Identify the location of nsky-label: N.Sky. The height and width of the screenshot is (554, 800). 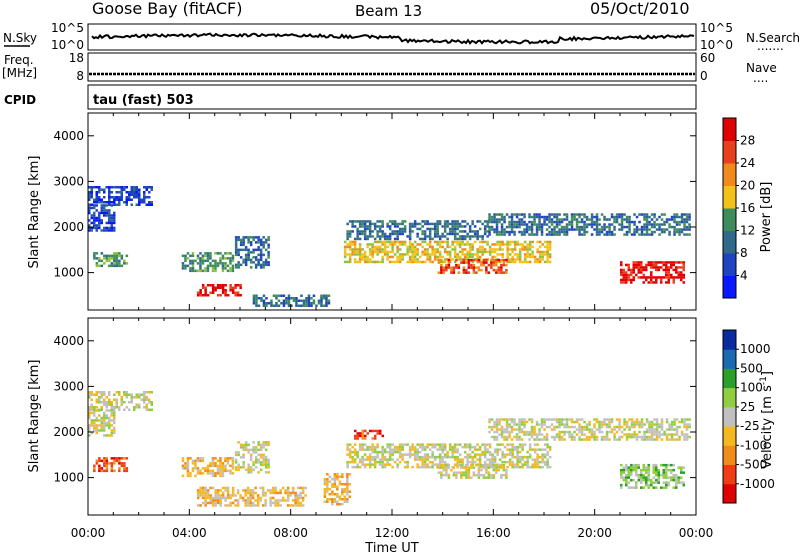
(20, 38).